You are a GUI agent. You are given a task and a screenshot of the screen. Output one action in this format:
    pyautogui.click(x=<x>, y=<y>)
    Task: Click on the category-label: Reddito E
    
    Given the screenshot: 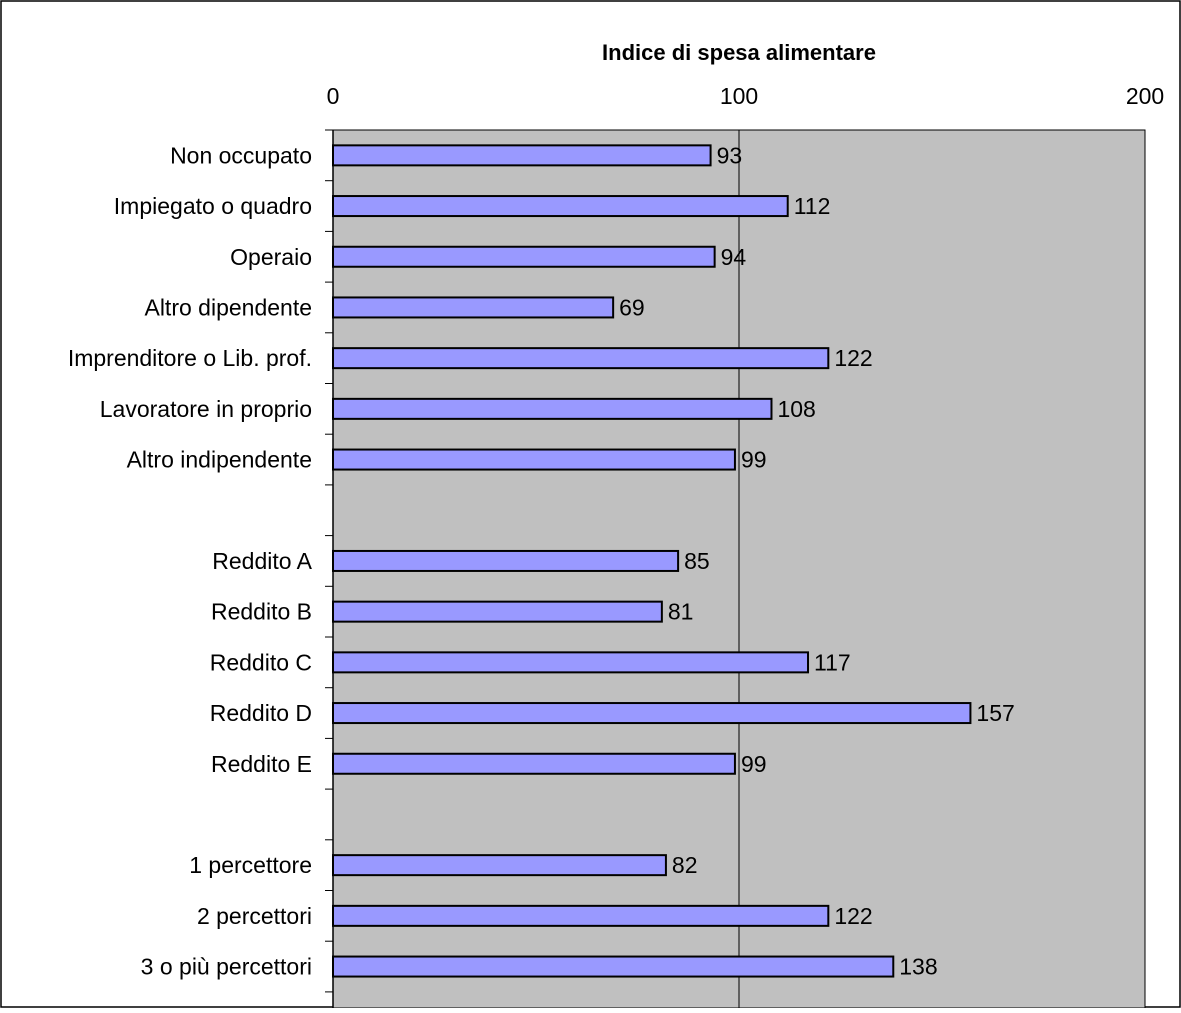 What is the action you would take?
    pyautogui.click(x=261, y=764)
    